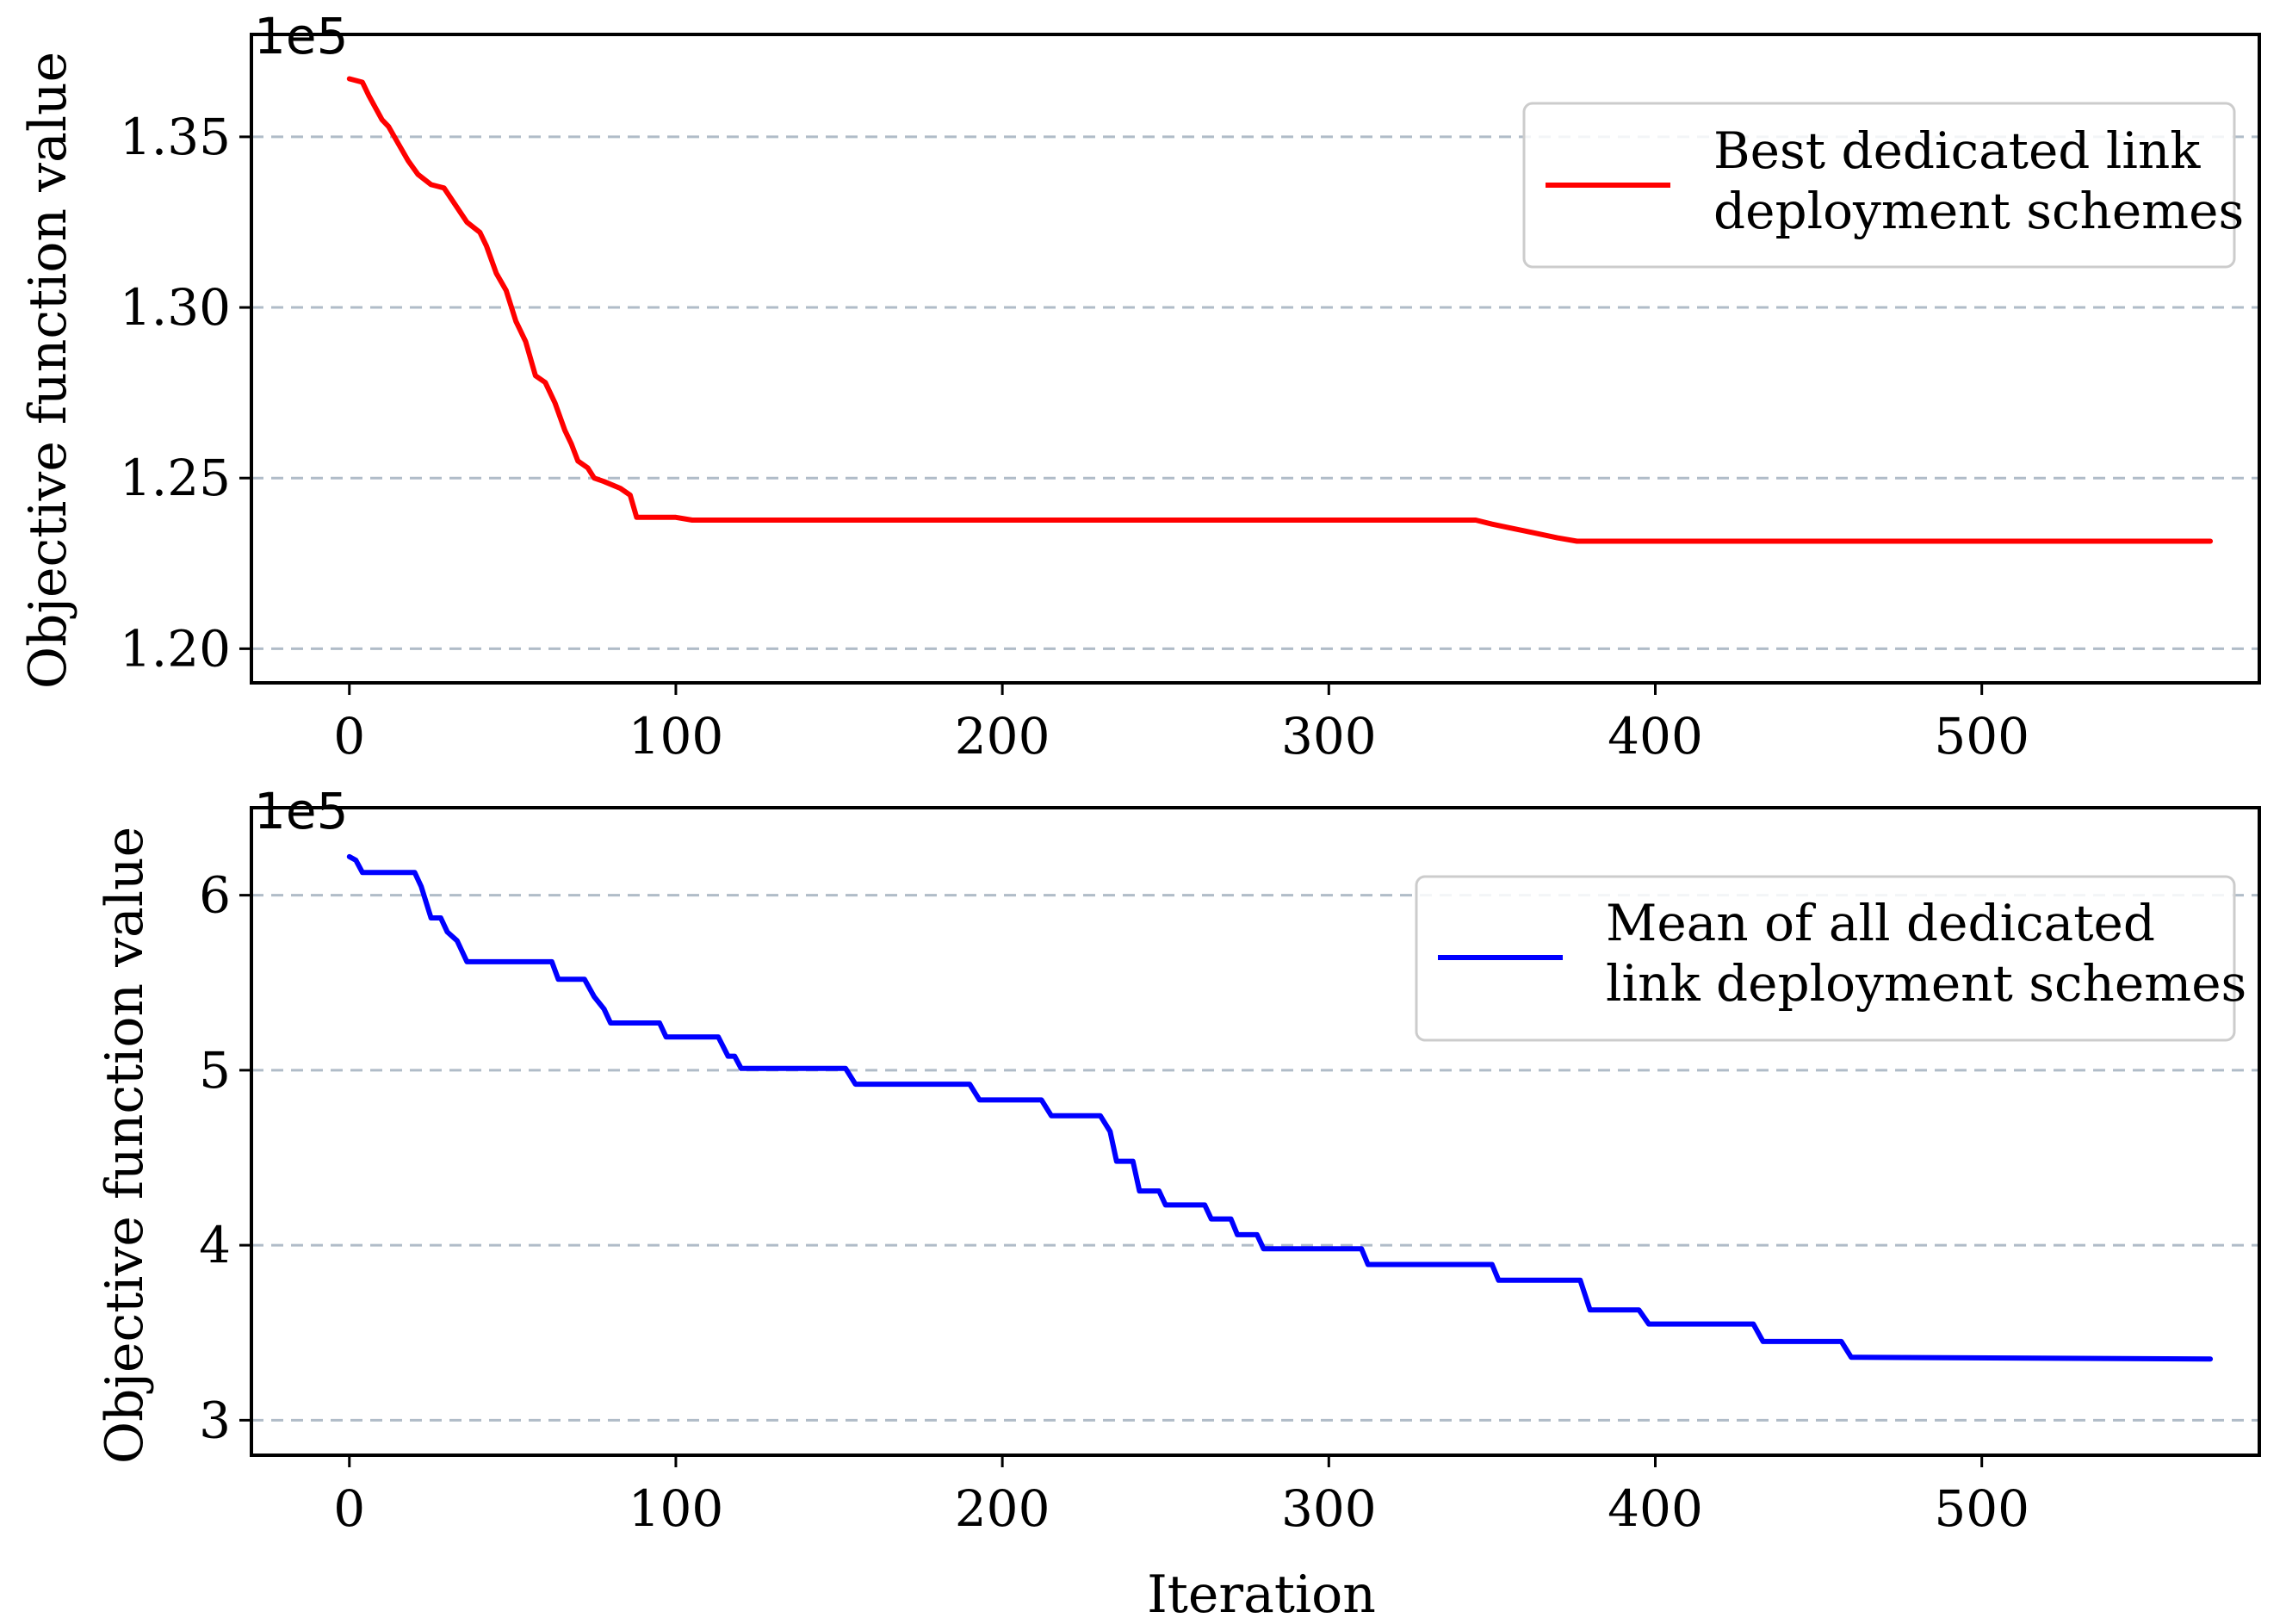 The height and width of the screenshot is (1624, 2286). Describe the element at coordinates (1655, 736) in the screenshot. I see `top-xtick-label-4: 400` at that location.